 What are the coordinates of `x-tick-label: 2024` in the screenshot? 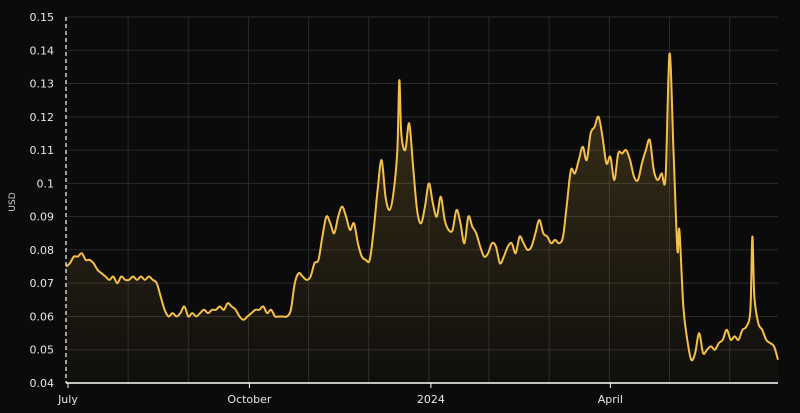 It's located at (431, 399).